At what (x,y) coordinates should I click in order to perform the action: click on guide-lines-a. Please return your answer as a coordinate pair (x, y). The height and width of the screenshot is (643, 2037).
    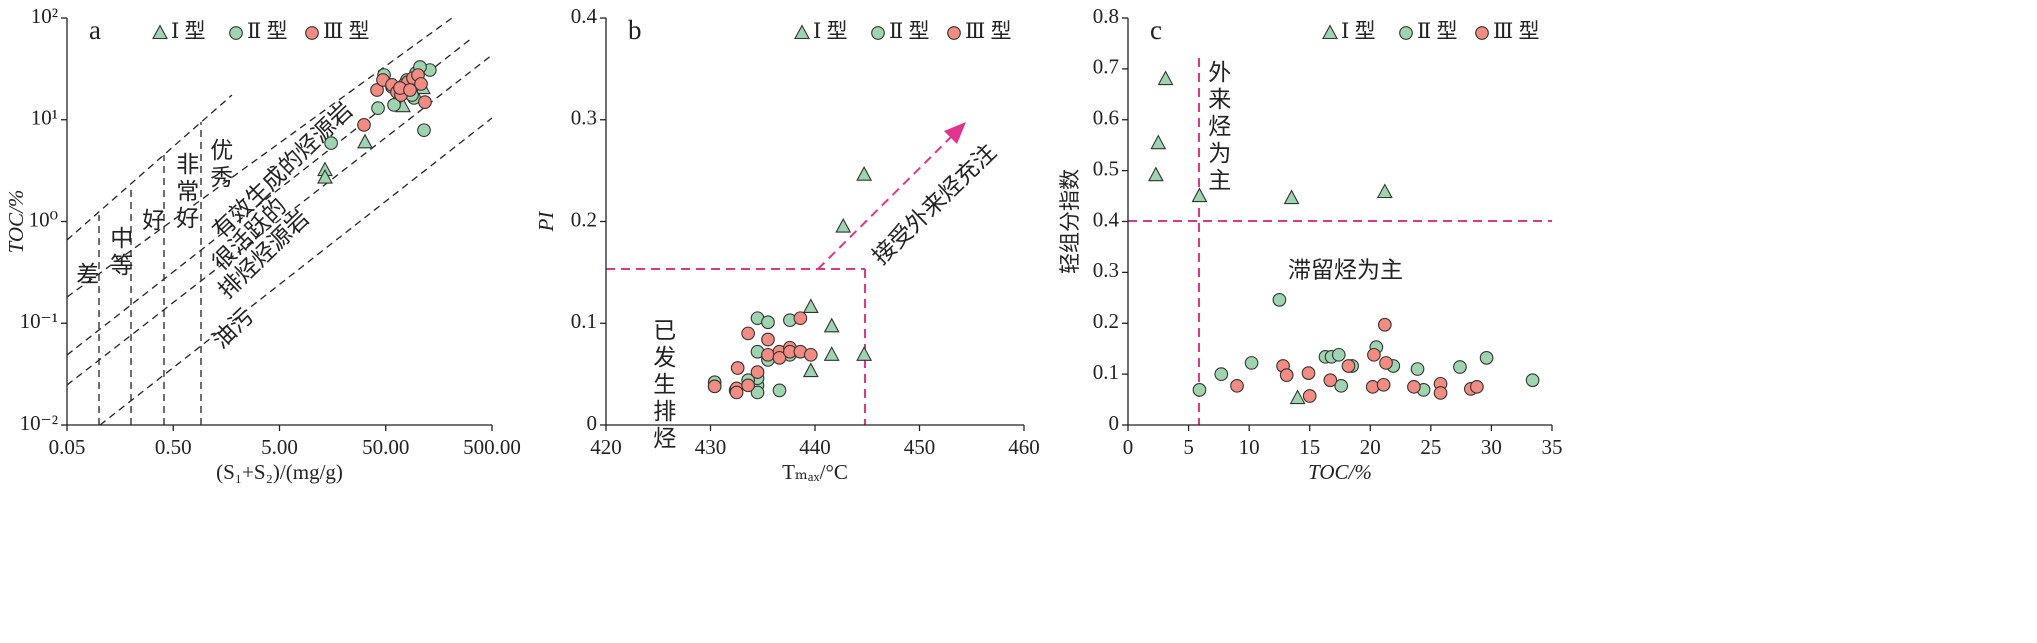
    Looking at the image, I should click on (279, 221).